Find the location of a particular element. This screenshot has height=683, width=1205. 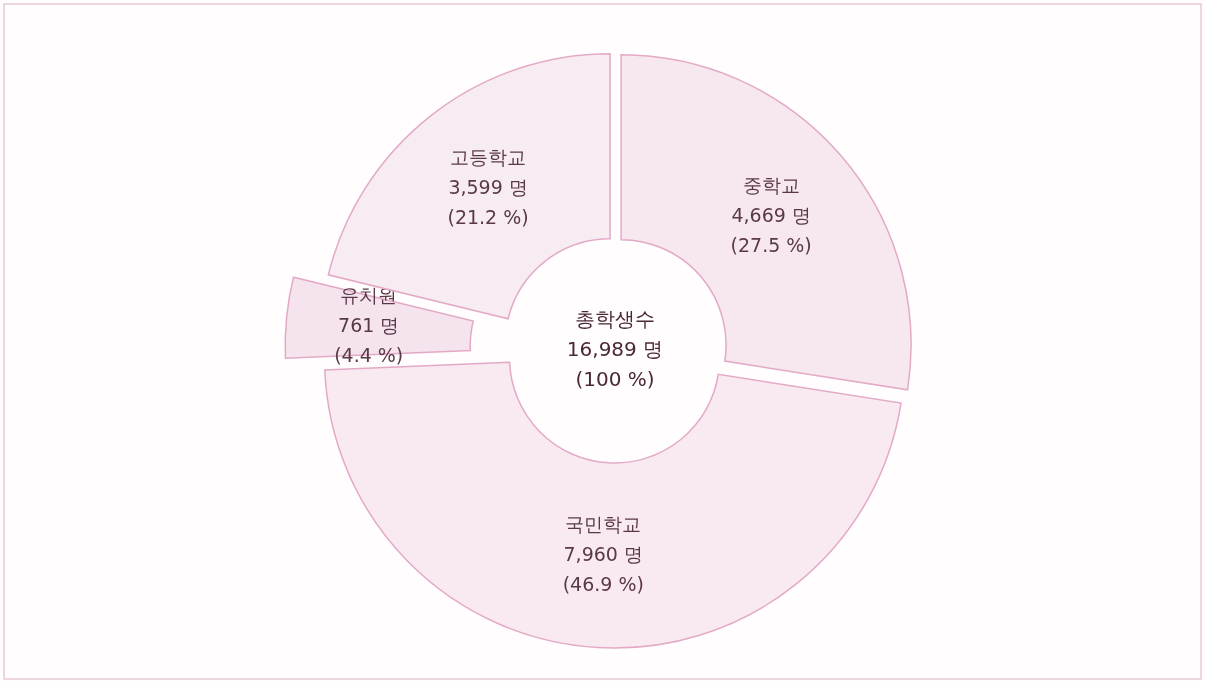

data-label: 4,669 명 (27.5 %) is located at coordinates (771, 229).